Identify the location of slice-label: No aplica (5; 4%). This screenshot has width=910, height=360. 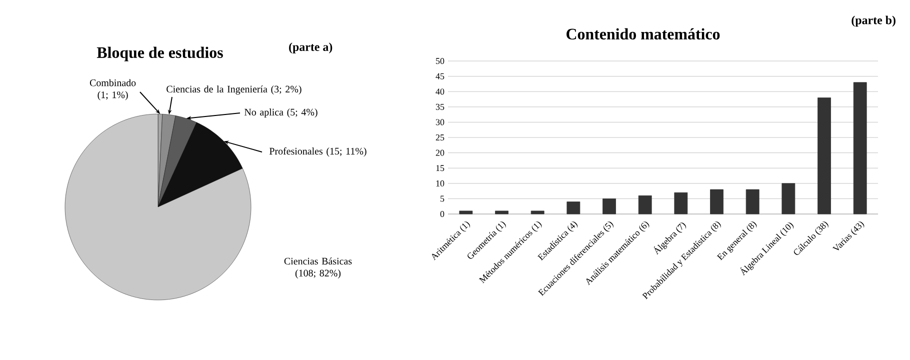
(281, 113).